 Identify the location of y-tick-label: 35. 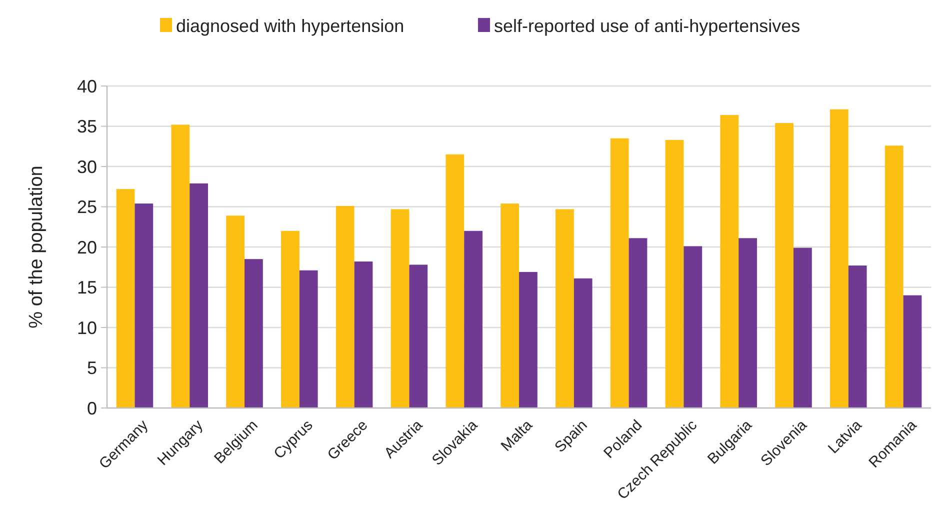
(86, 126).